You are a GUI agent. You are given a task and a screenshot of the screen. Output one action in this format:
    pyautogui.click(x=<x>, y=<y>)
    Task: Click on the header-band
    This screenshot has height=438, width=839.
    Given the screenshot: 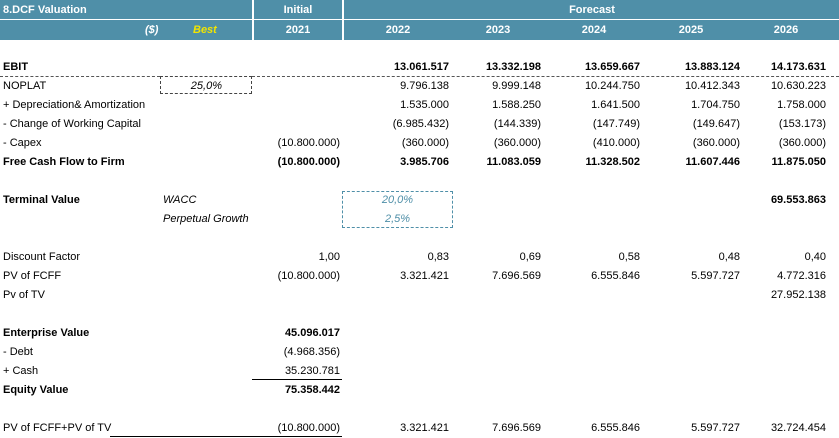 What is the action you would take?
    pyautogui.click(x=419, y=20)
    